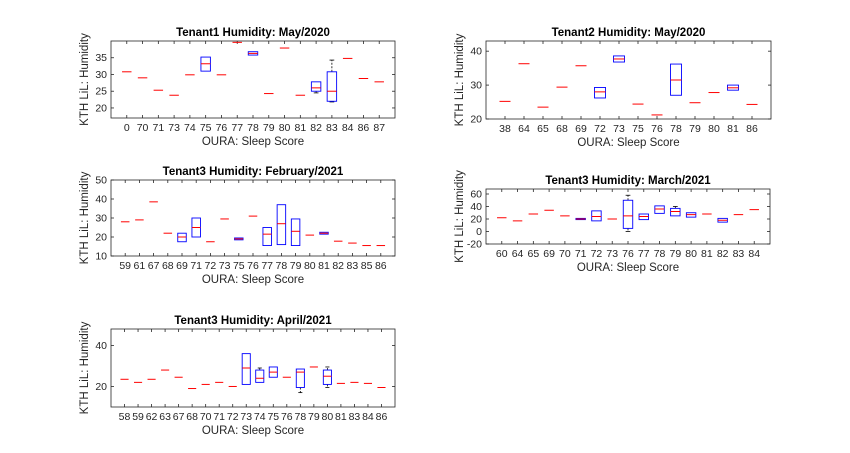 Image resolution: width=850 pixels, height=453 pixels. What do you see at coordinates (505, 129) in the screenshot?
I see `x-tick-label: 38` at bounding box center [505, 129].